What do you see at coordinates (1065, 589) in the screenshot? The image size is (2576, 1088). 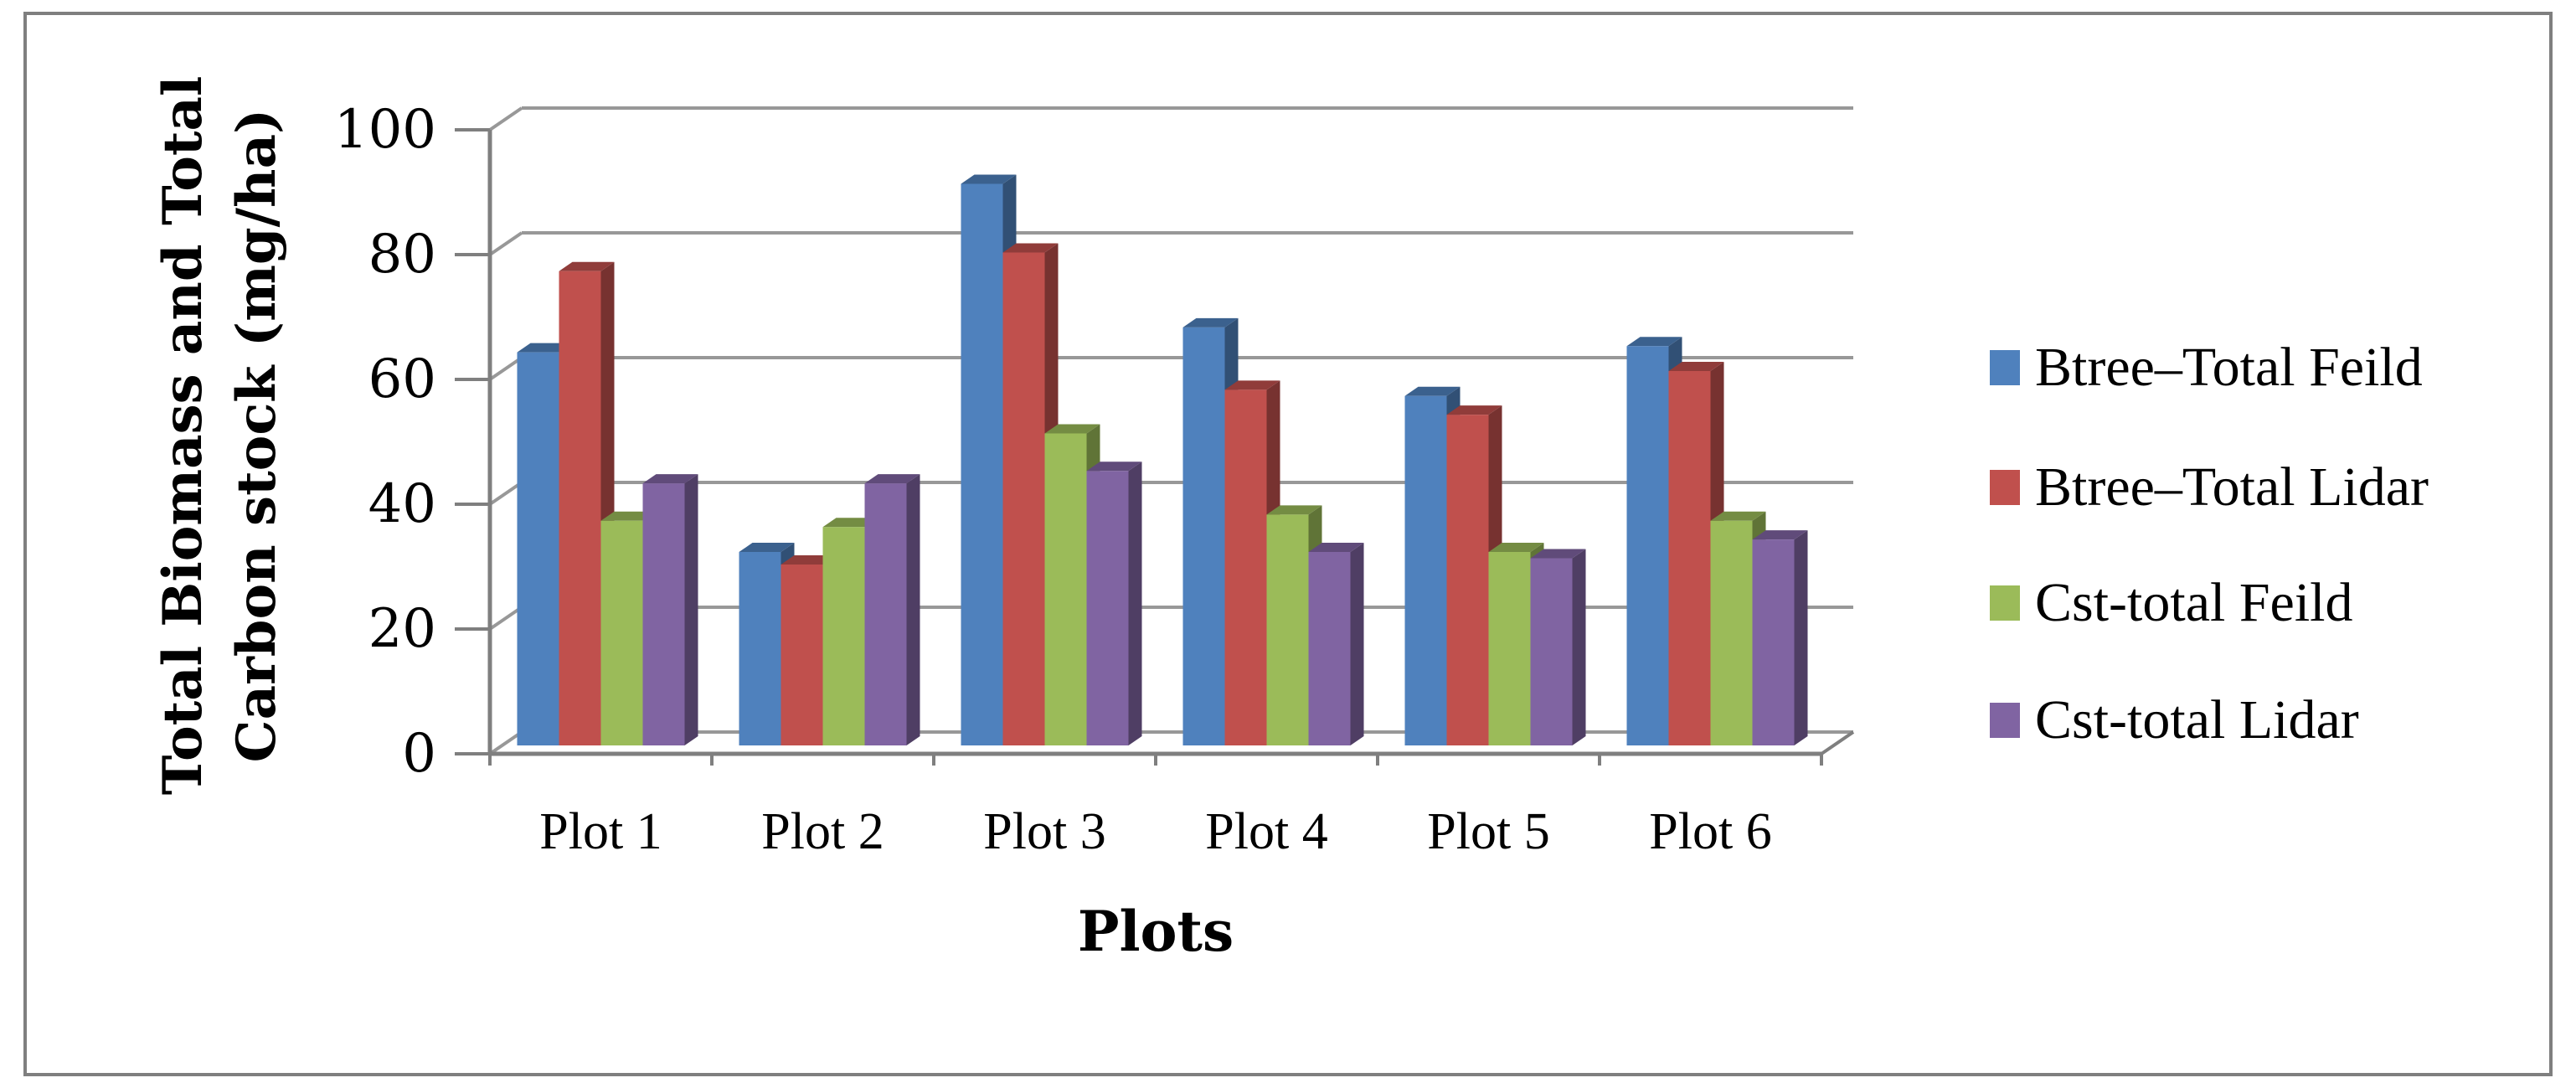 I see `bar-plot-3-cst-total-feild` at bounding box center [1065, 589].